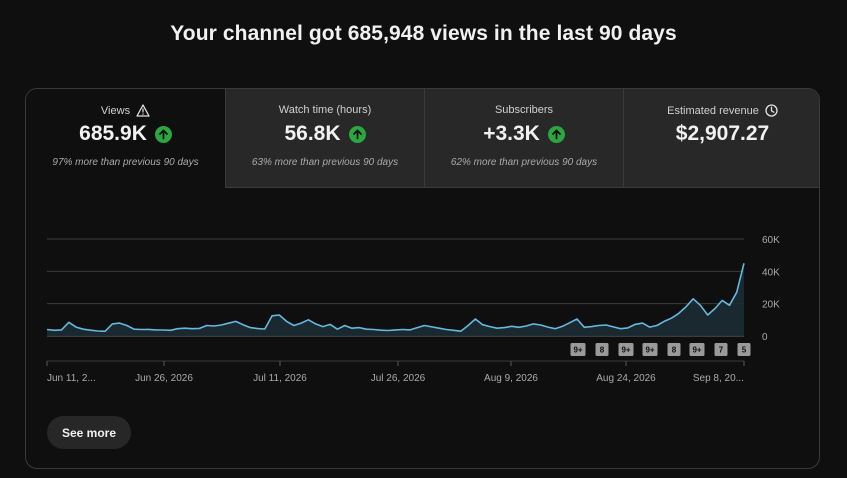 Image resolution: width=847 pixels, height=478 pixels. What do you see at coordinates (524, 162) in the screenshot?
I see `tab-subscribers-comparison: 62% more than previous 90 days` at bounding box center [524, 162].